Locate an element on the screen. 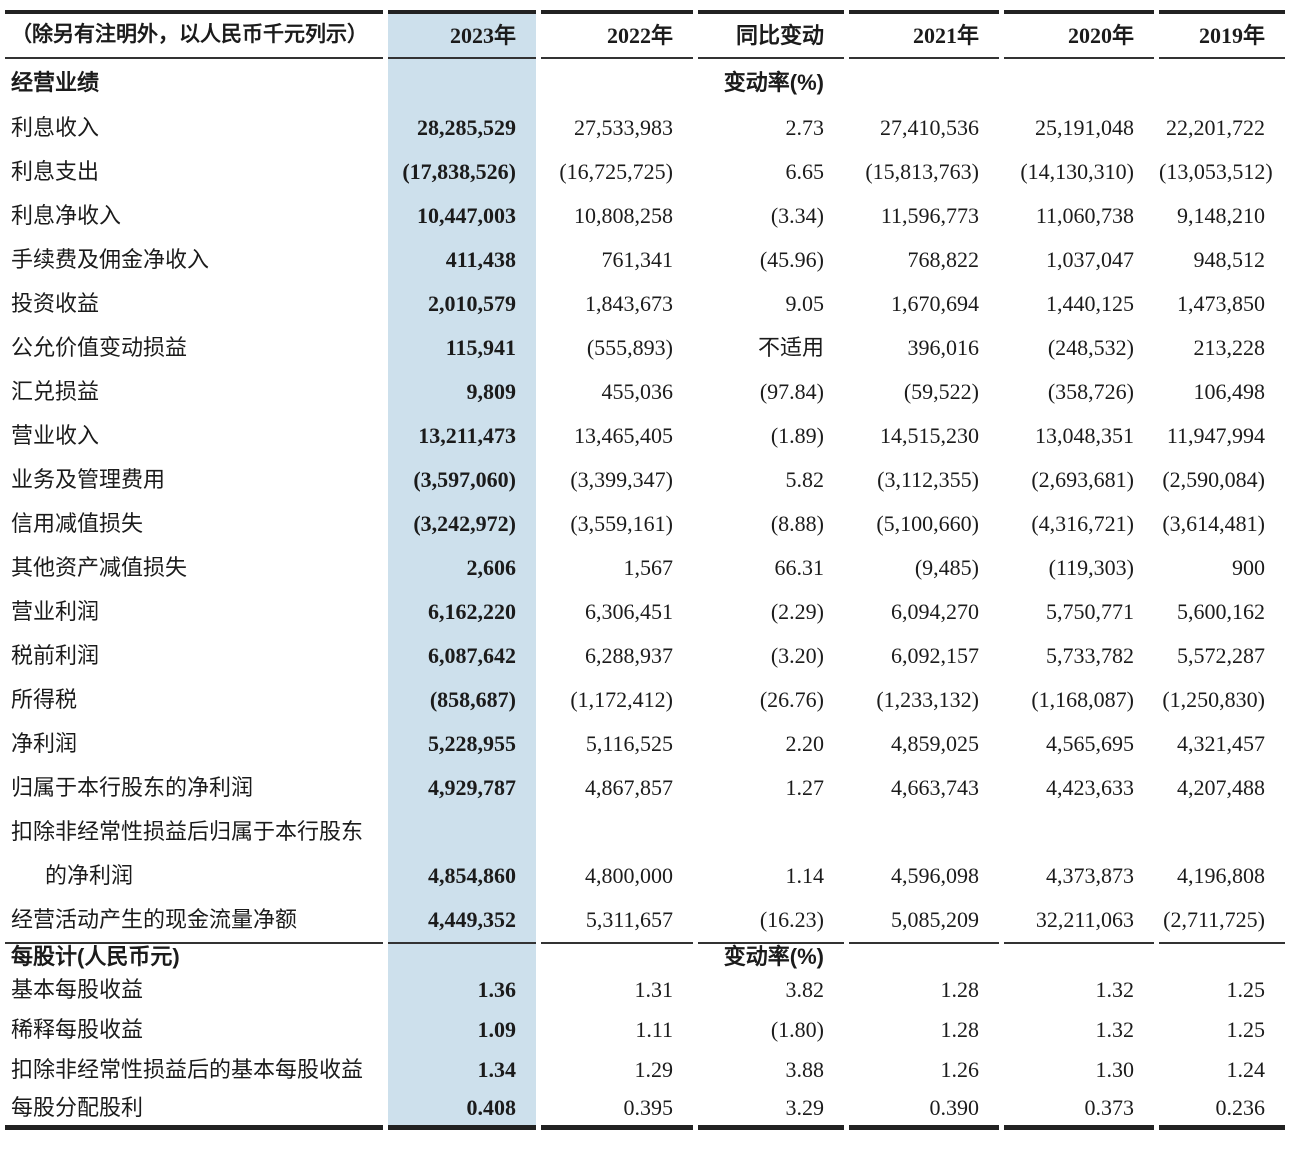  cell-change: (2.29) is located at coordinates (797, 612).